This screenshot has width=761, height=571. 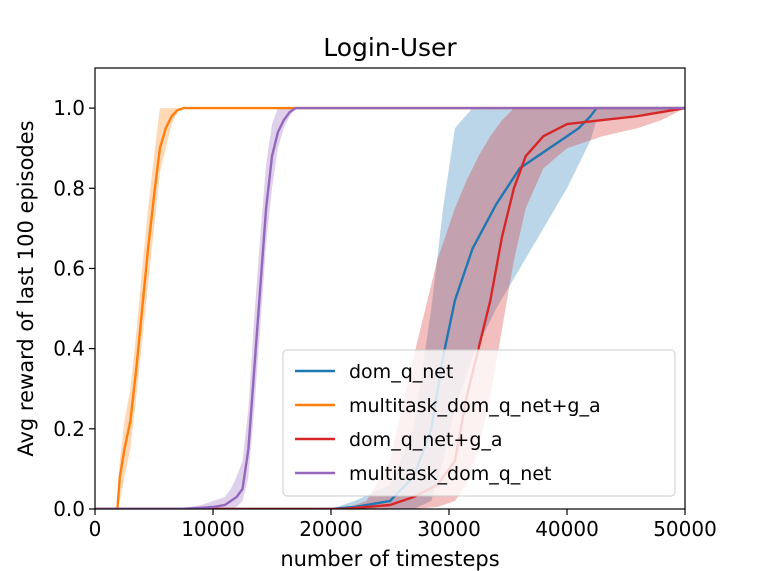 I want to click on legend-entry: multitask_dom_q_net+g_a, so click(x=475, y=406).